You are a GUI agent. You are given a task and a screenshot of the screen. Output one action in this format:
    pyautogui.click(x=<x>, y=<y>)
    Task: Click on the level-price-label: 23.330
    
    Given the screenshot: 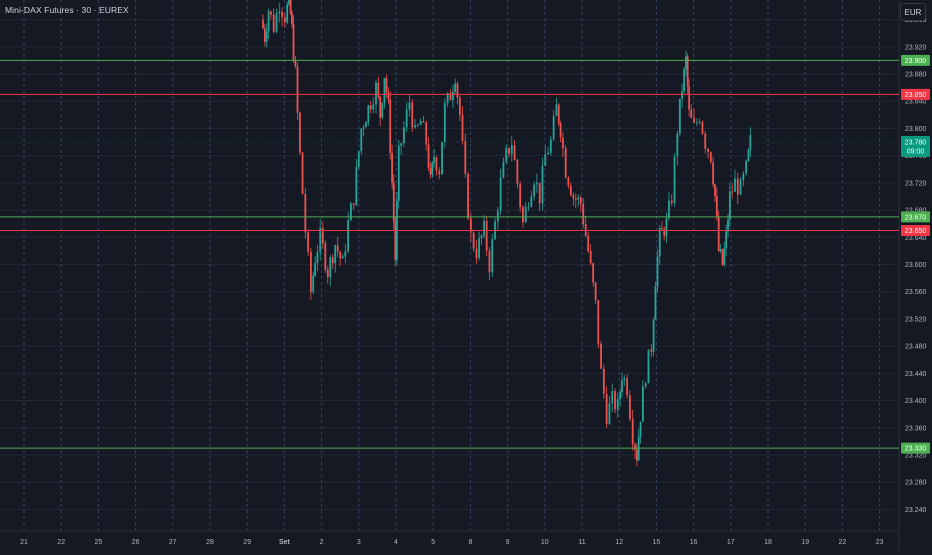 What is the action you would take?
    pyautogui.click(x=916, y=449)
    